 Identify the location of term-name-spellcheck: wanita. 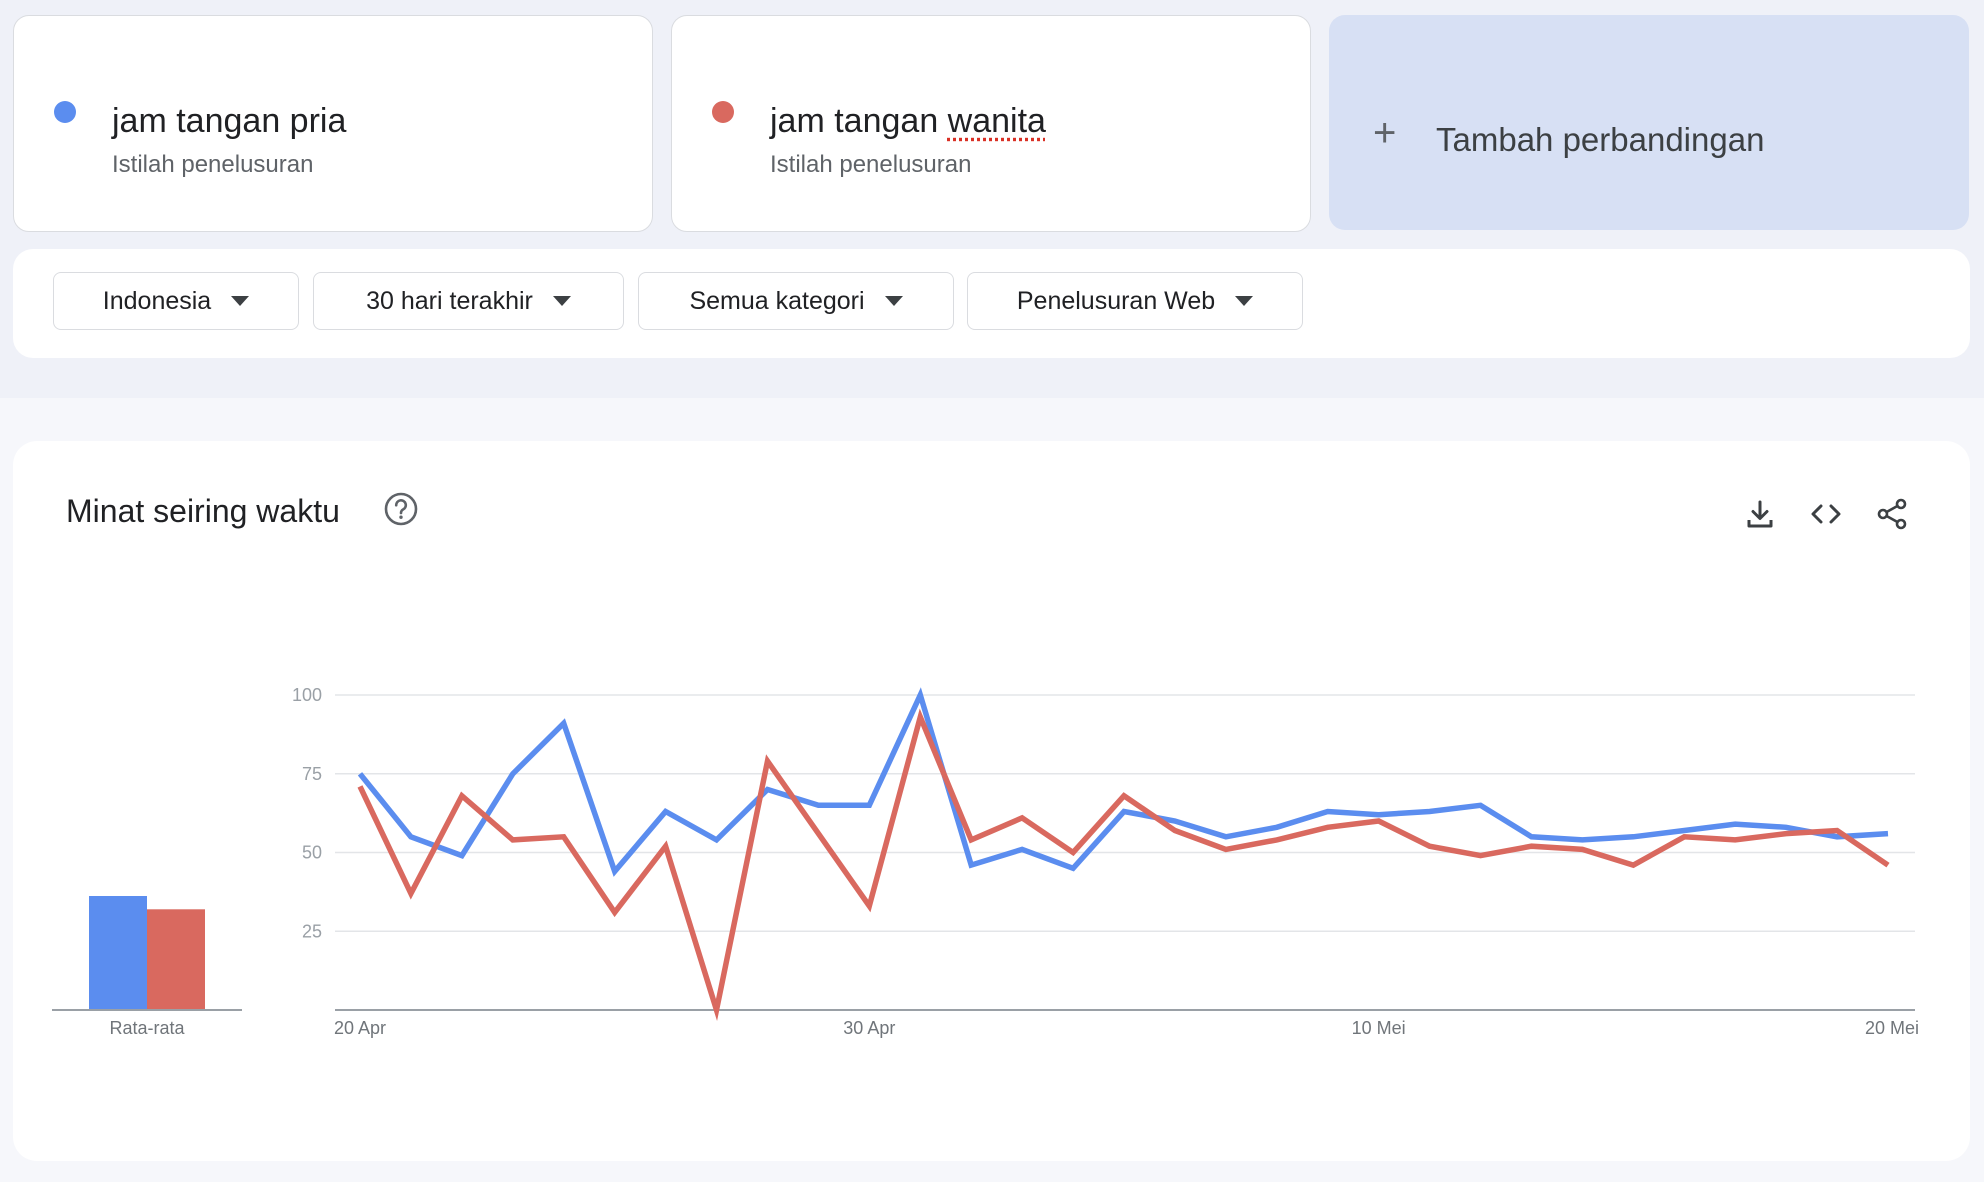
(996, 121).